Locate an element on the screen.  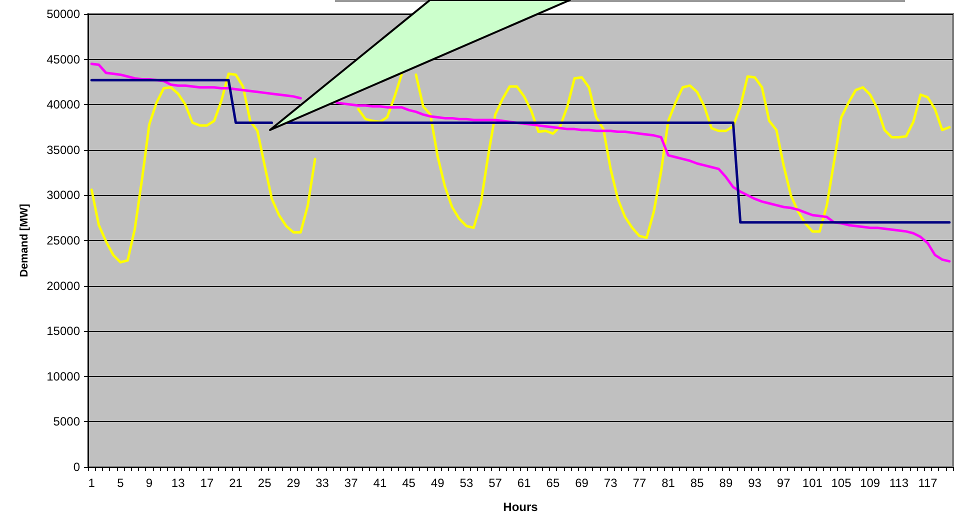
x-tick-label: 81 is located at coordinates (669, 483).